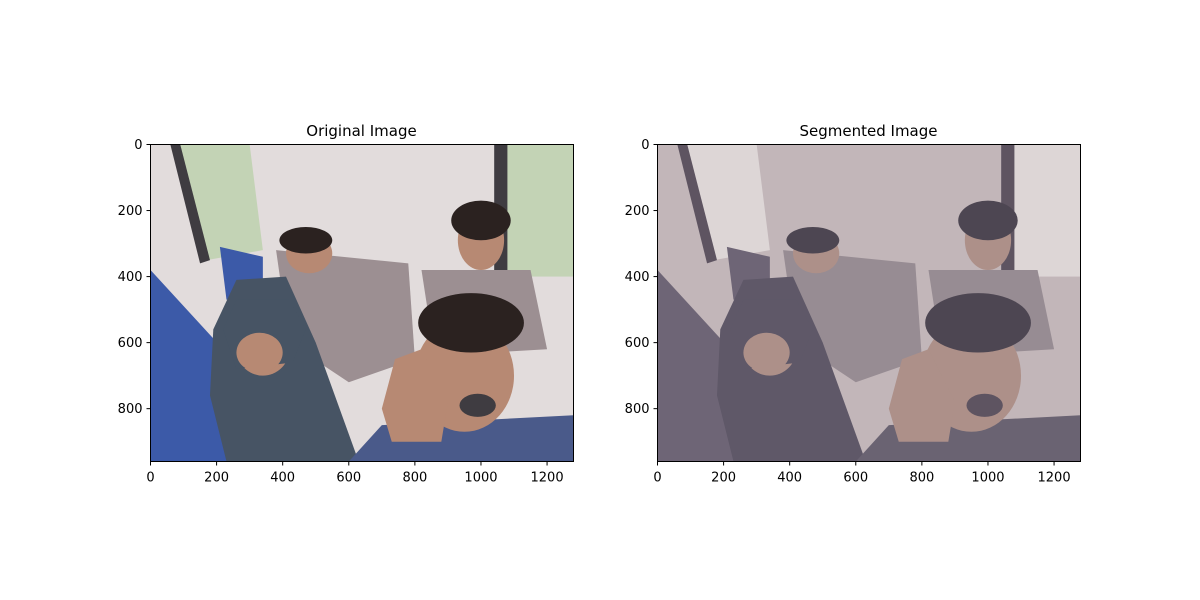 Image resolution: width=1200 pixels, height=600 pixels. Describe the element at coordinates (361, 131) in the screenshot. I see `panel-title: Original Image` at that location.